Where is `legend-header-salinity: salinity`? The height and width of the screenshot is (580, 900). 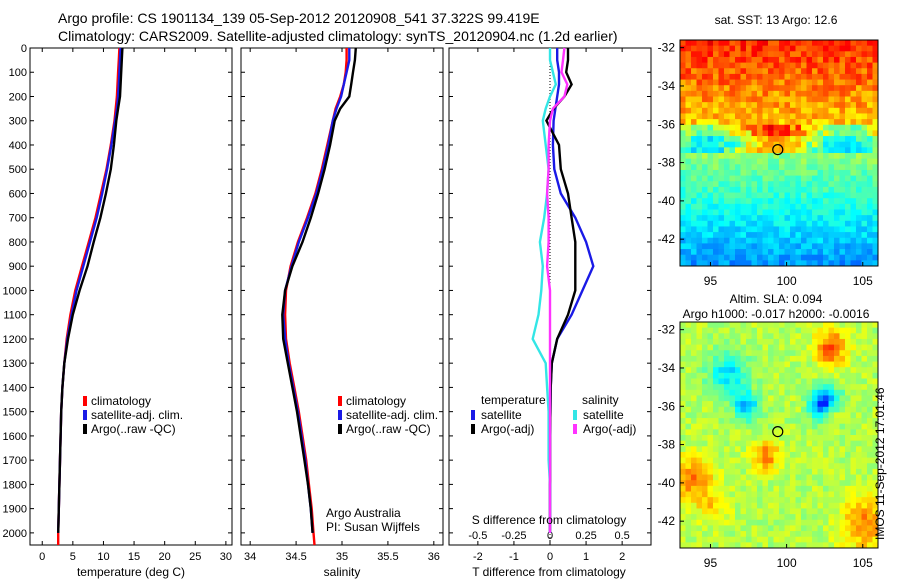 legend-header-salinity: salinity is located at coordinates (600, 400).